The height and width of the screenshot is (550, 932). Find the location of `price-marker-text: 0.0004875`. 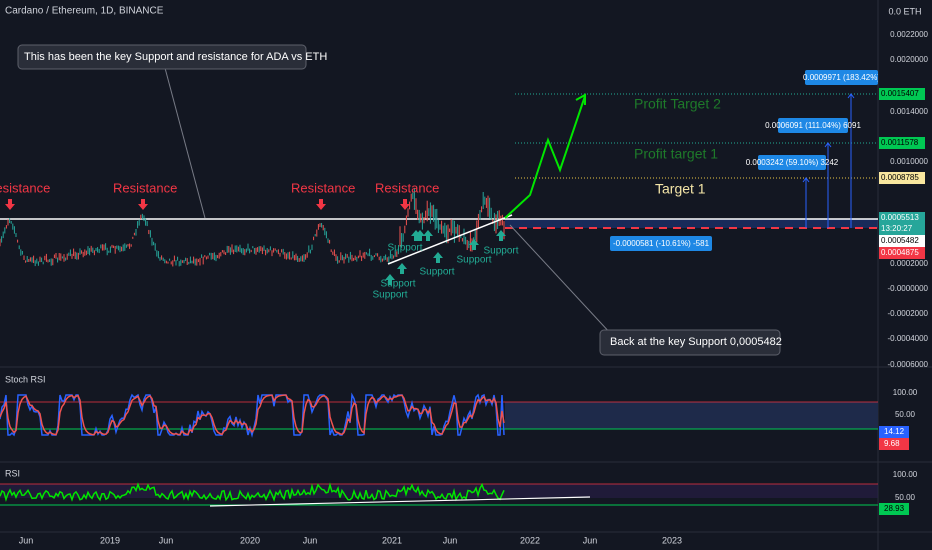

price-marker-text: 0.0004875 is located at coordinates (900, 252).